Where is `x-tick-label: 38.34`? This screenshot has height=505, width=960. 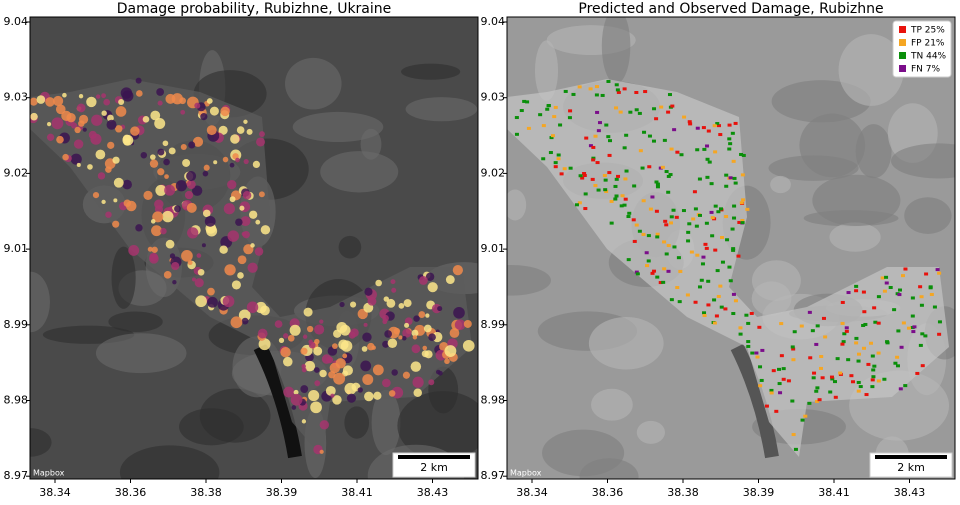
x-tick-label: 38.34 is located at coordinates (55, 492).